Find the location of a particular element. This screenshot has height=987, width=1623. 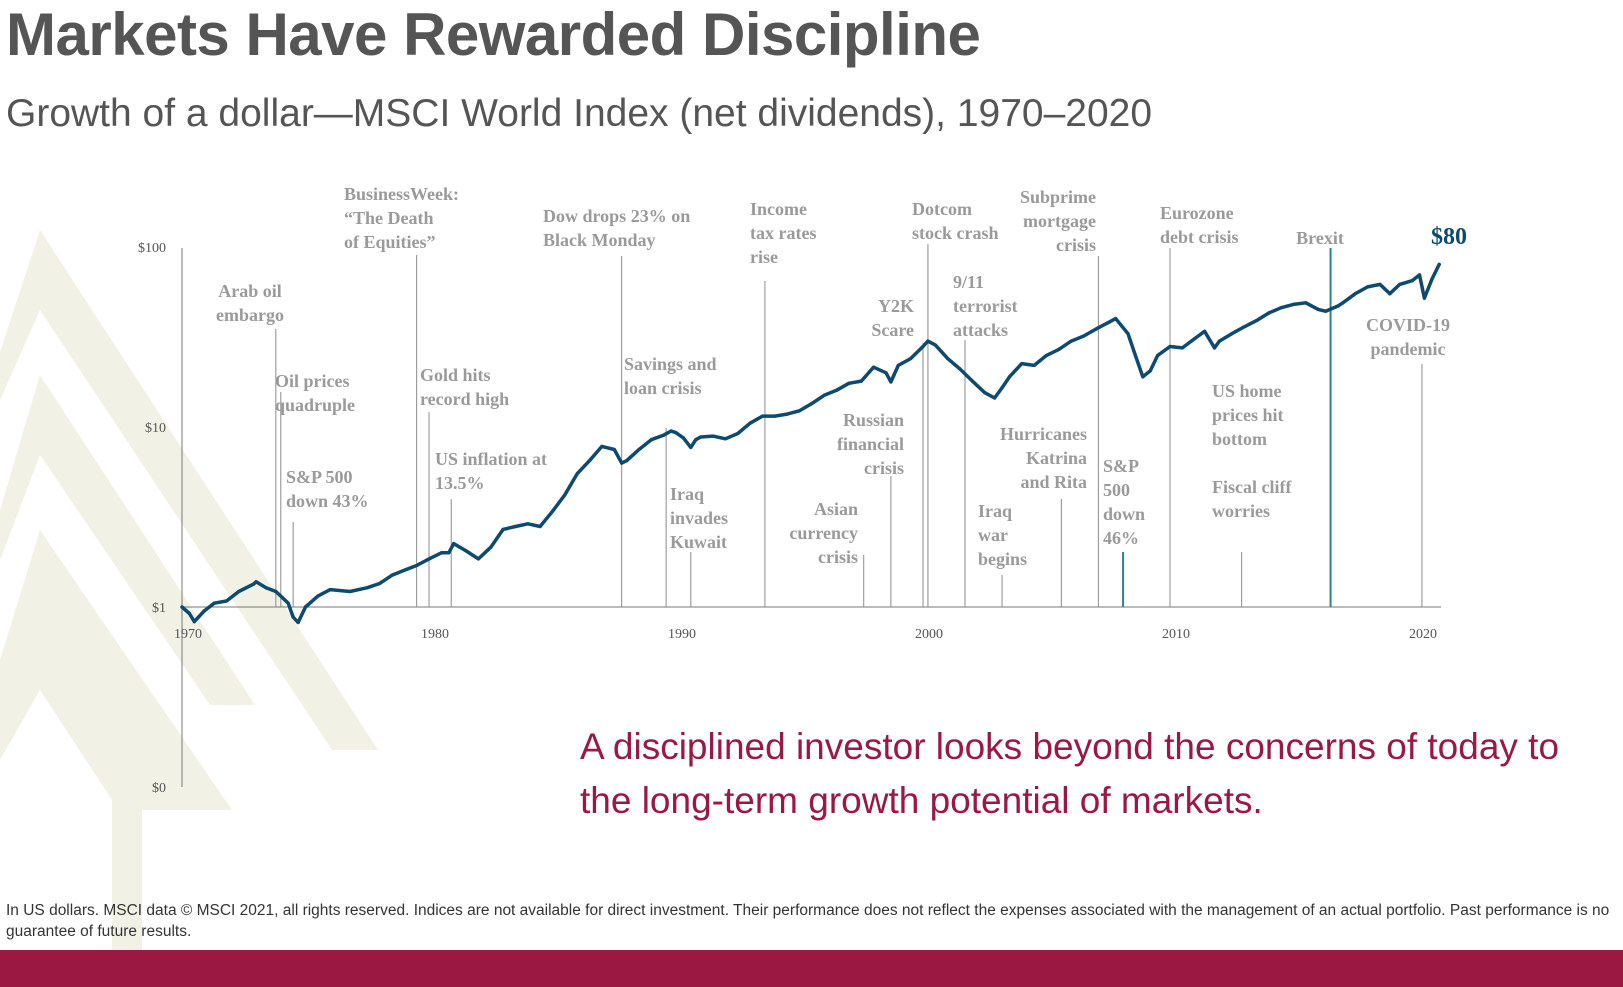

event-label-line: rise is located at coordinates (764, 257).